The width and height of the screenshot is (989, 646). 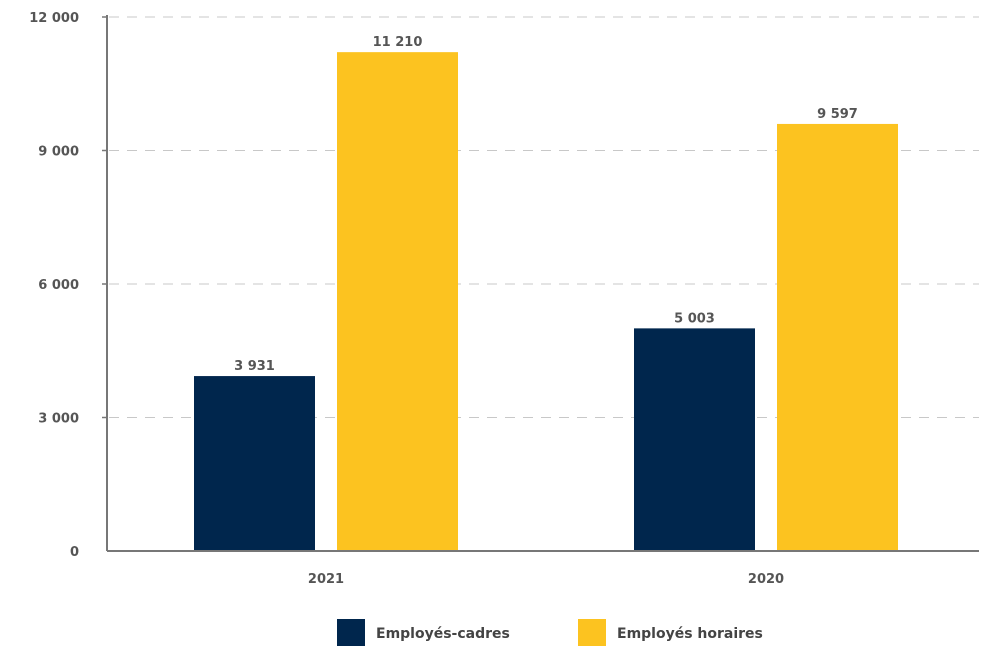 What do you see at coordinates (254, 366) in the screenshot?
I see `data-label-2021-series-0: 3 931` at bounding box center [254, 366].